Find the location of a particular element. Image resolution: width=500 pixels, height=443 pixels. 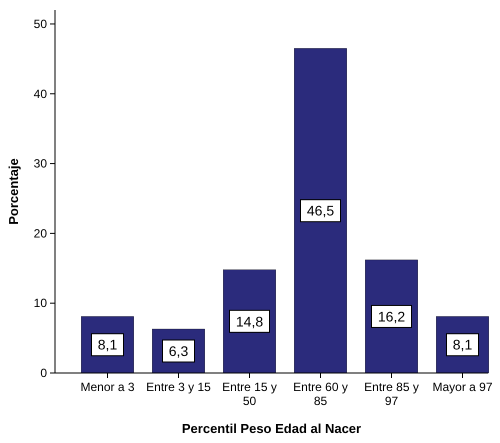

x-tick-label: Entre 85 y 97 is located at coordinates (391, 394).